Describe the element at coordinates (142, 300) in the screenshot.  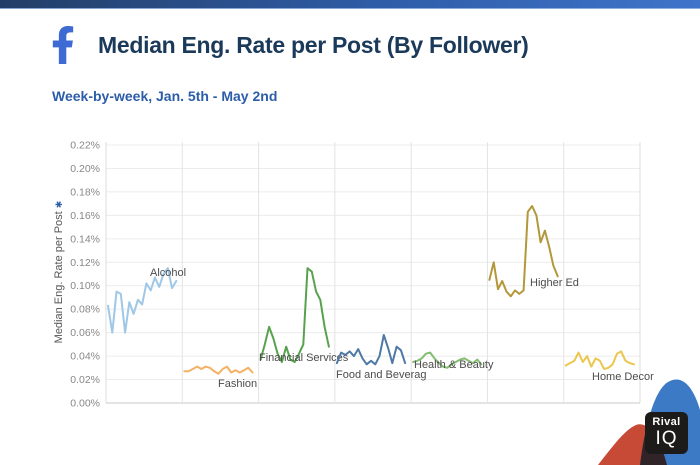
I see `series-line-alcohol` at that location.